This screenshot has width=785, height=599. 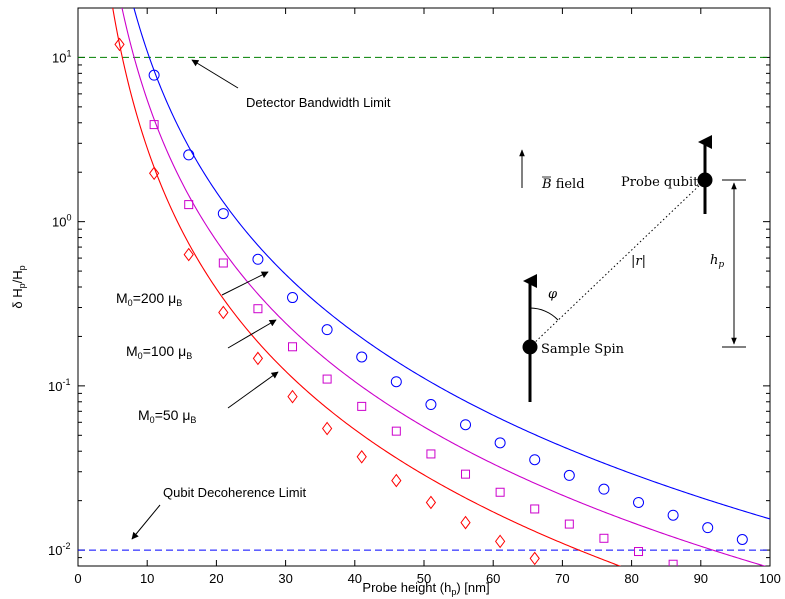 I want to click on probe-qubit: Probe qubit, so click(x=667, y=174).